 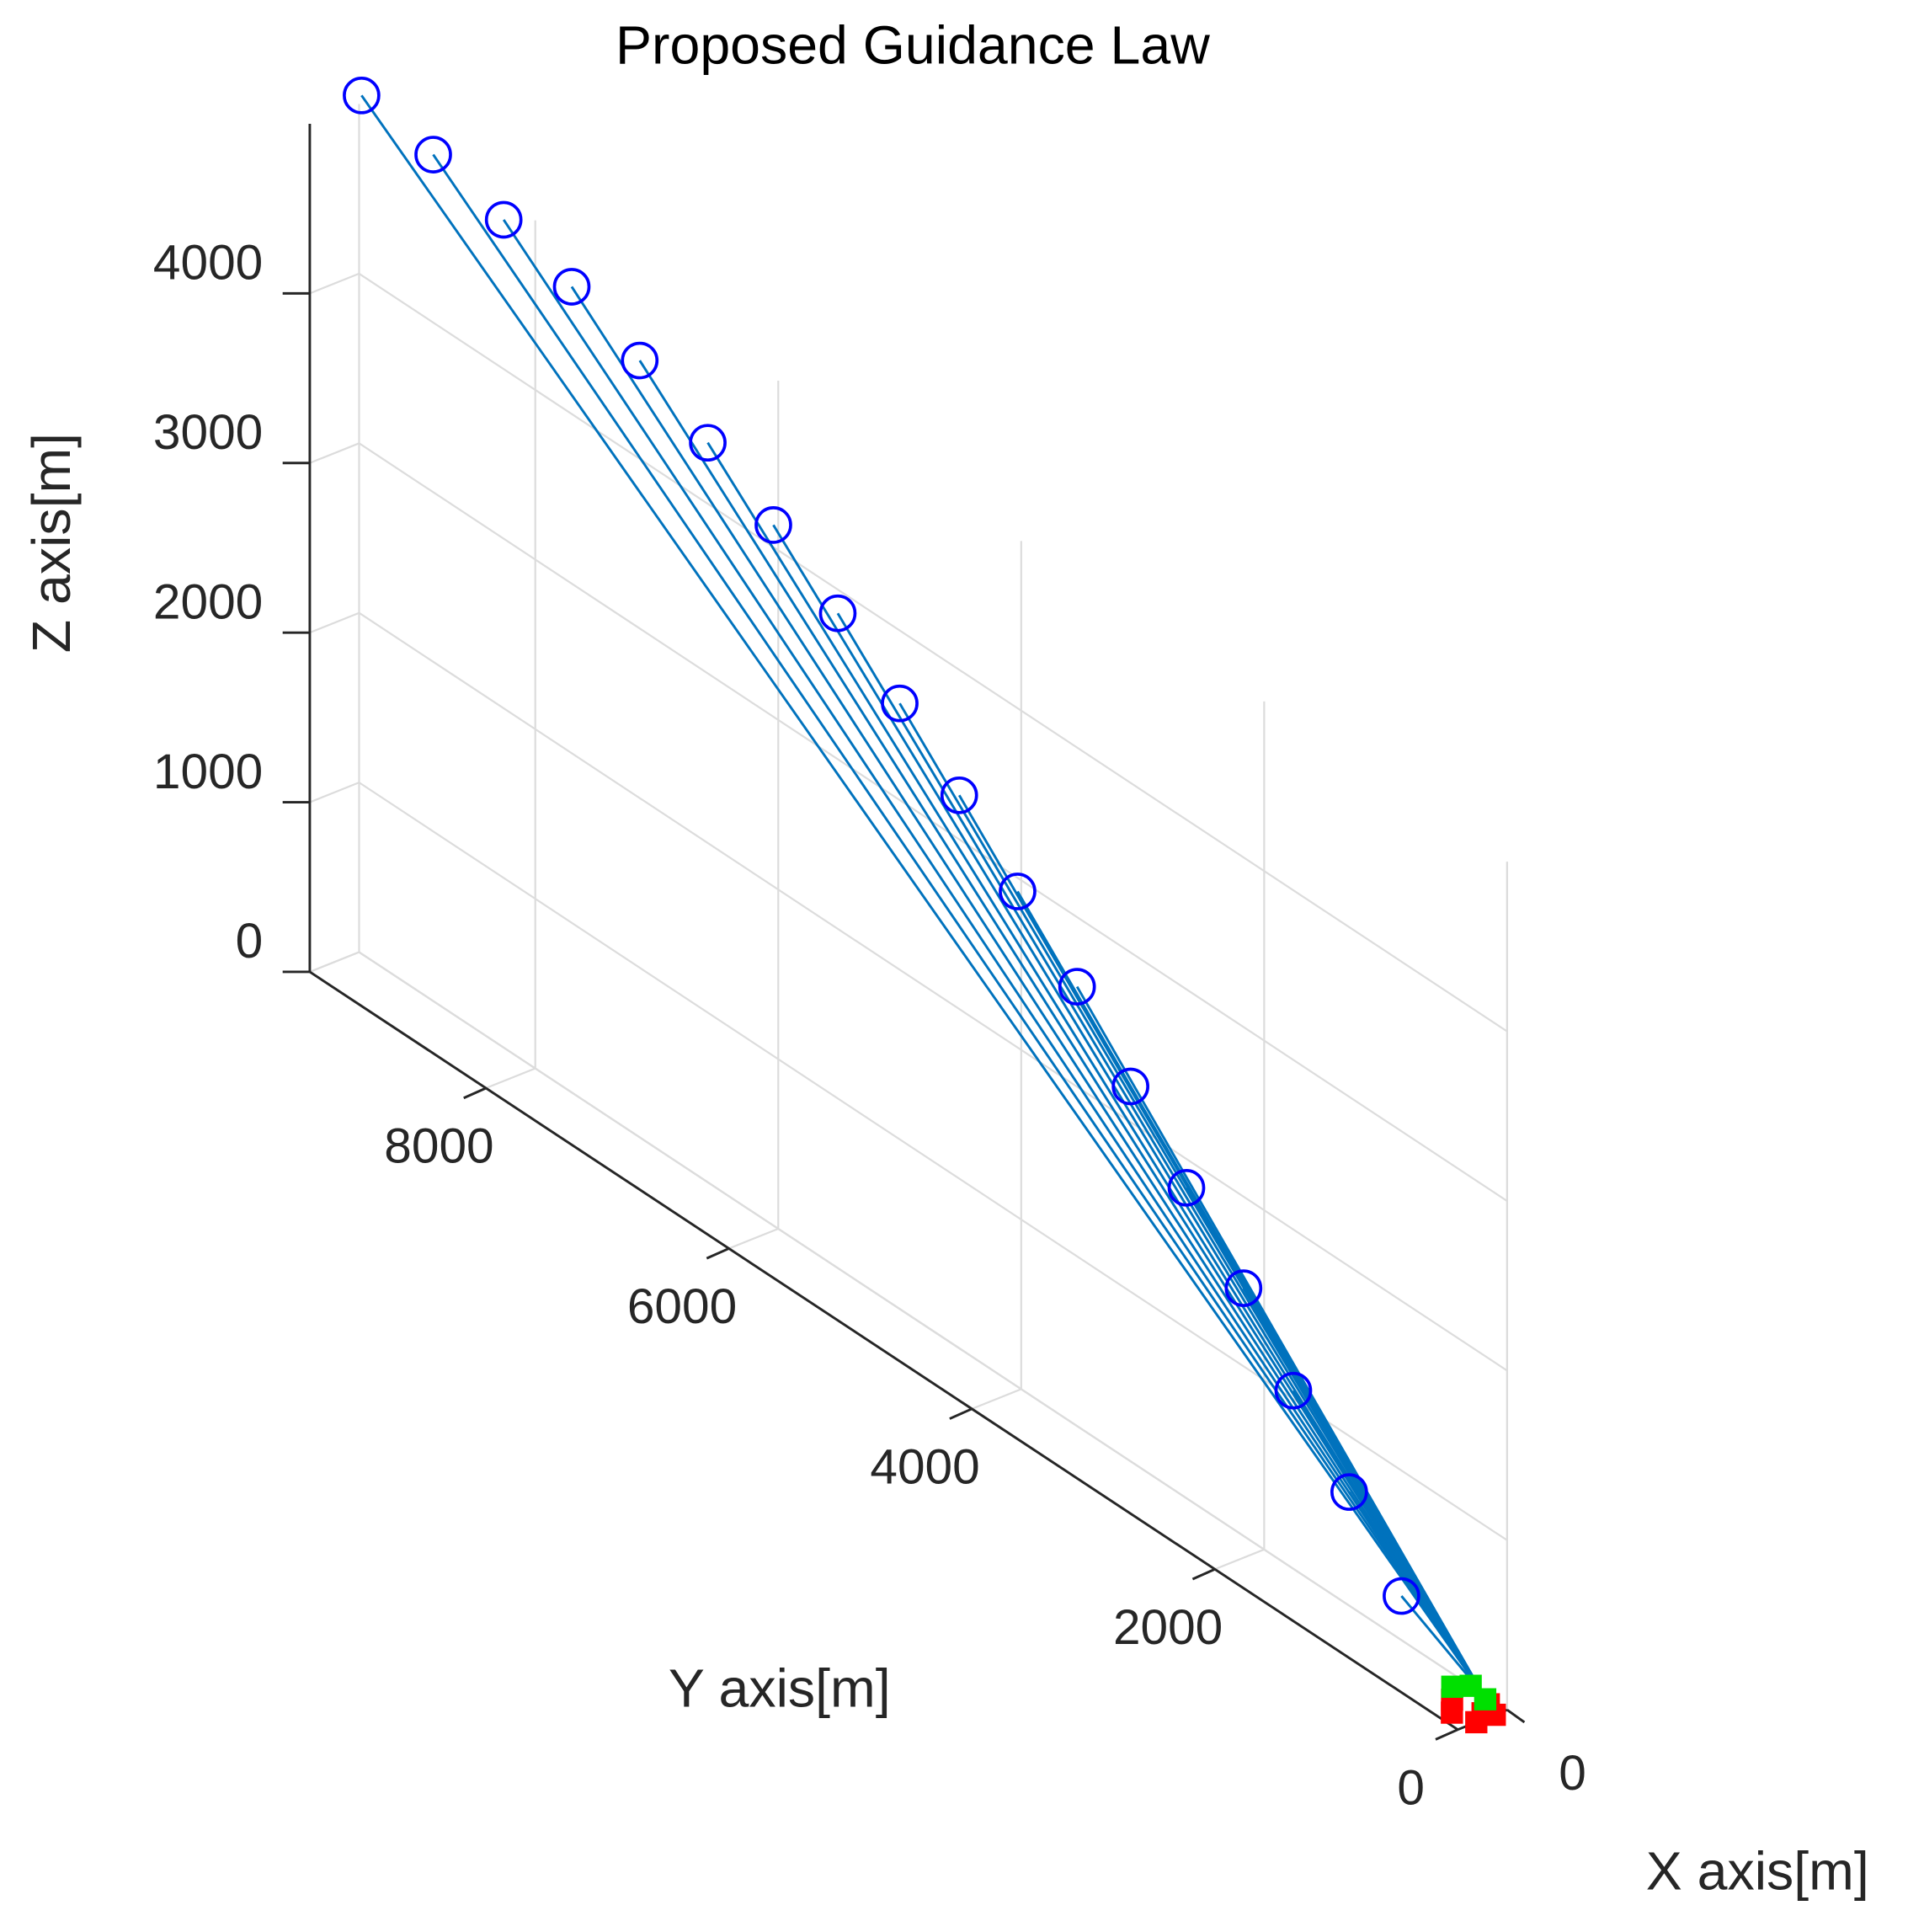 I want to click on z-axis-label: Z axis[m], so click(x=51, y=543).